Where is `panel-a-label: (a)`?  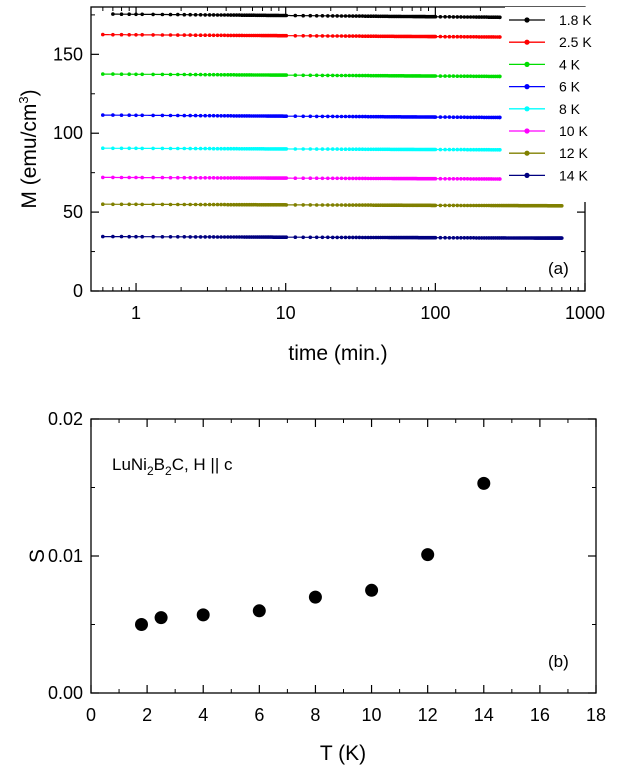
panel-a-label: (a) is located at coordinates (558, 268).